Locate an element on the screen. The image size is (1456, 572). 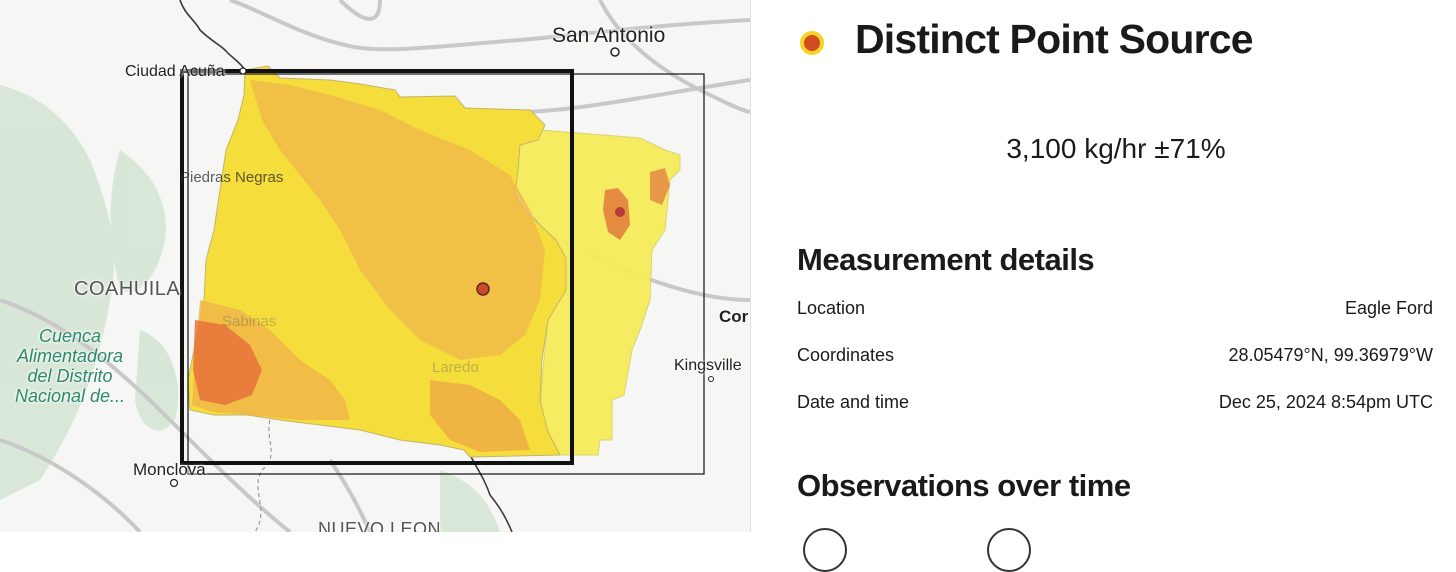
detail-label: Location is located at coordinates (831, 308).